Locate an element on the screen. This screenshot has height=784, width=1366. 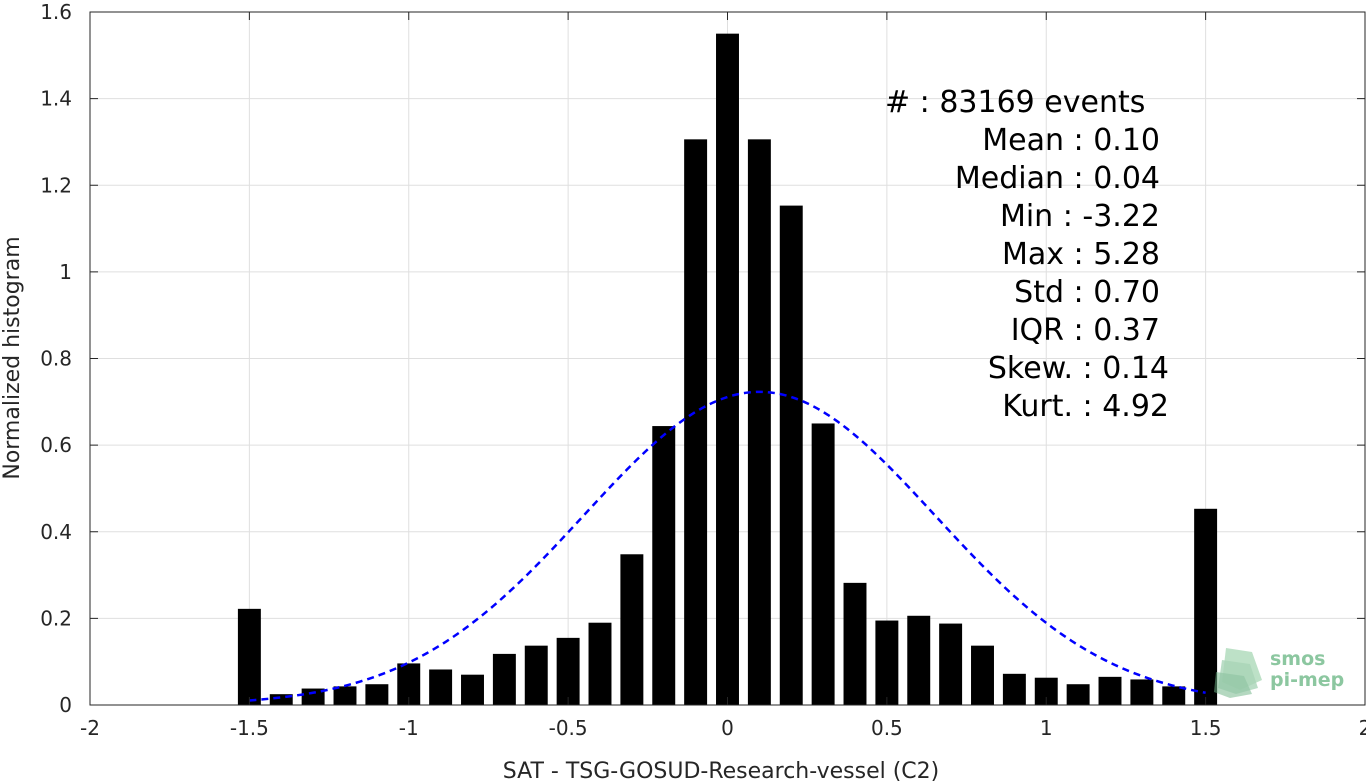
x-tick-label: -1.5 is located at coordinates (249, 728).